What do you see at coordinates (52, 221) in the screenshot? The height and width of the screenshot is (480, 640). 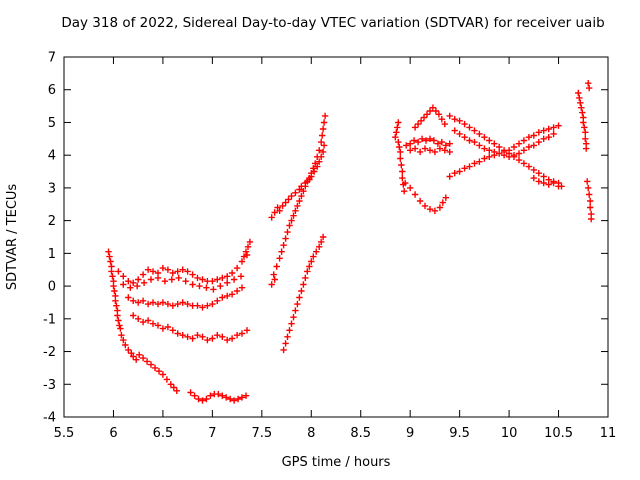 I see `y-tick-label: 2` at bounding box center [52, 221].